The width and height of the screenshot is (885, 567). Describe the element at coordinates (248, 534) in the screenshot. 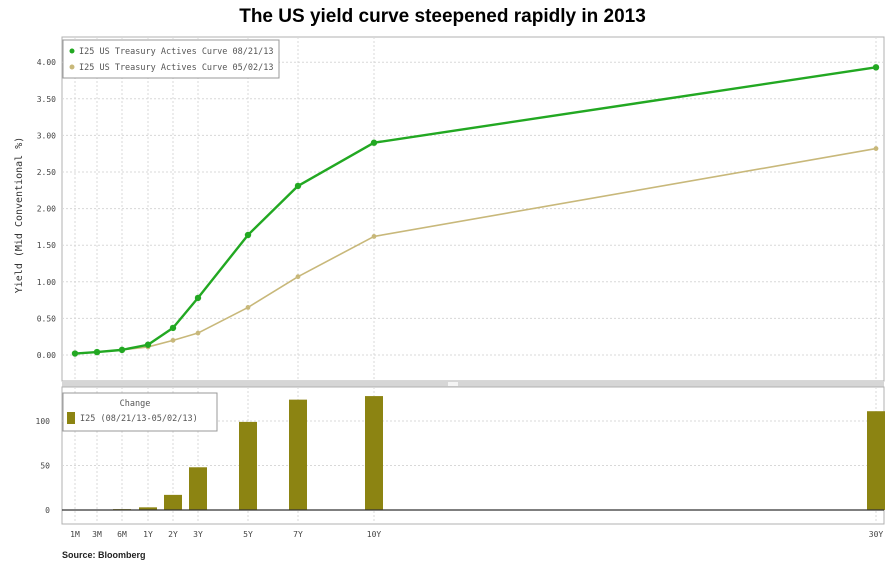

I see `x-tick-label: 5Y` at that location.